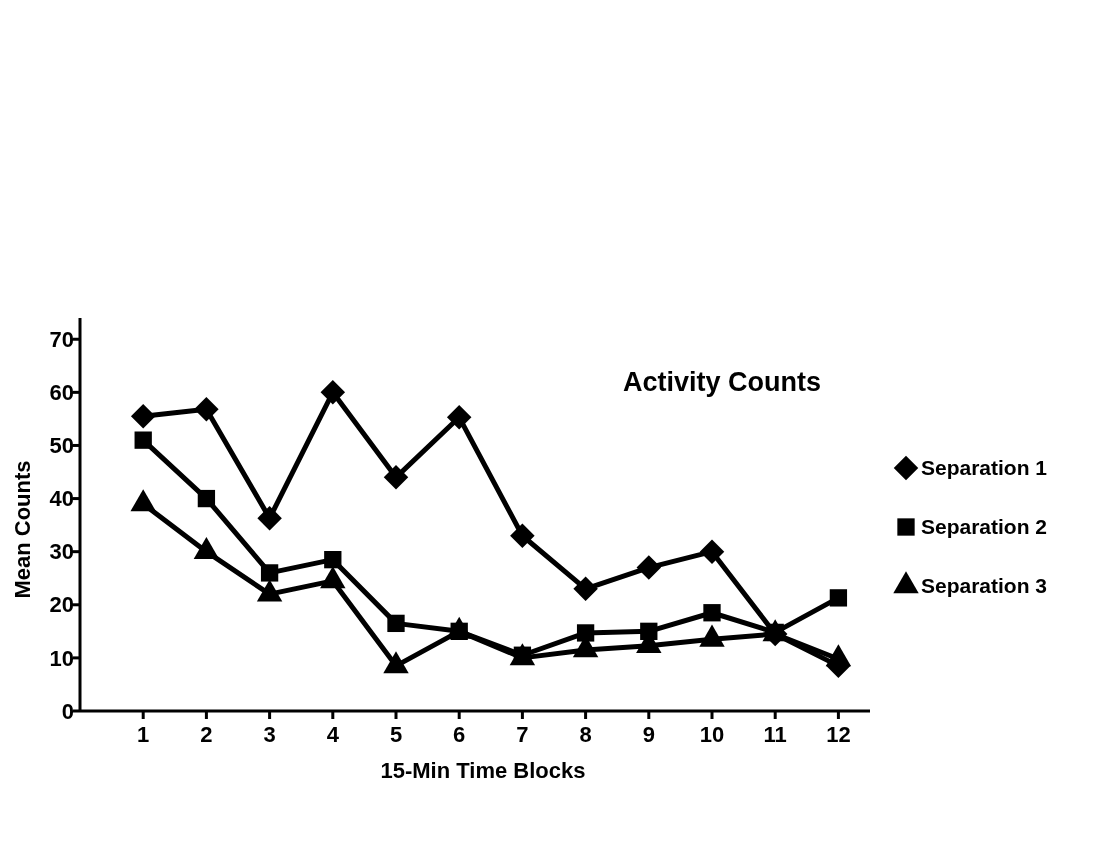  I want to click on text: Activity Counts, so click(722, 382).